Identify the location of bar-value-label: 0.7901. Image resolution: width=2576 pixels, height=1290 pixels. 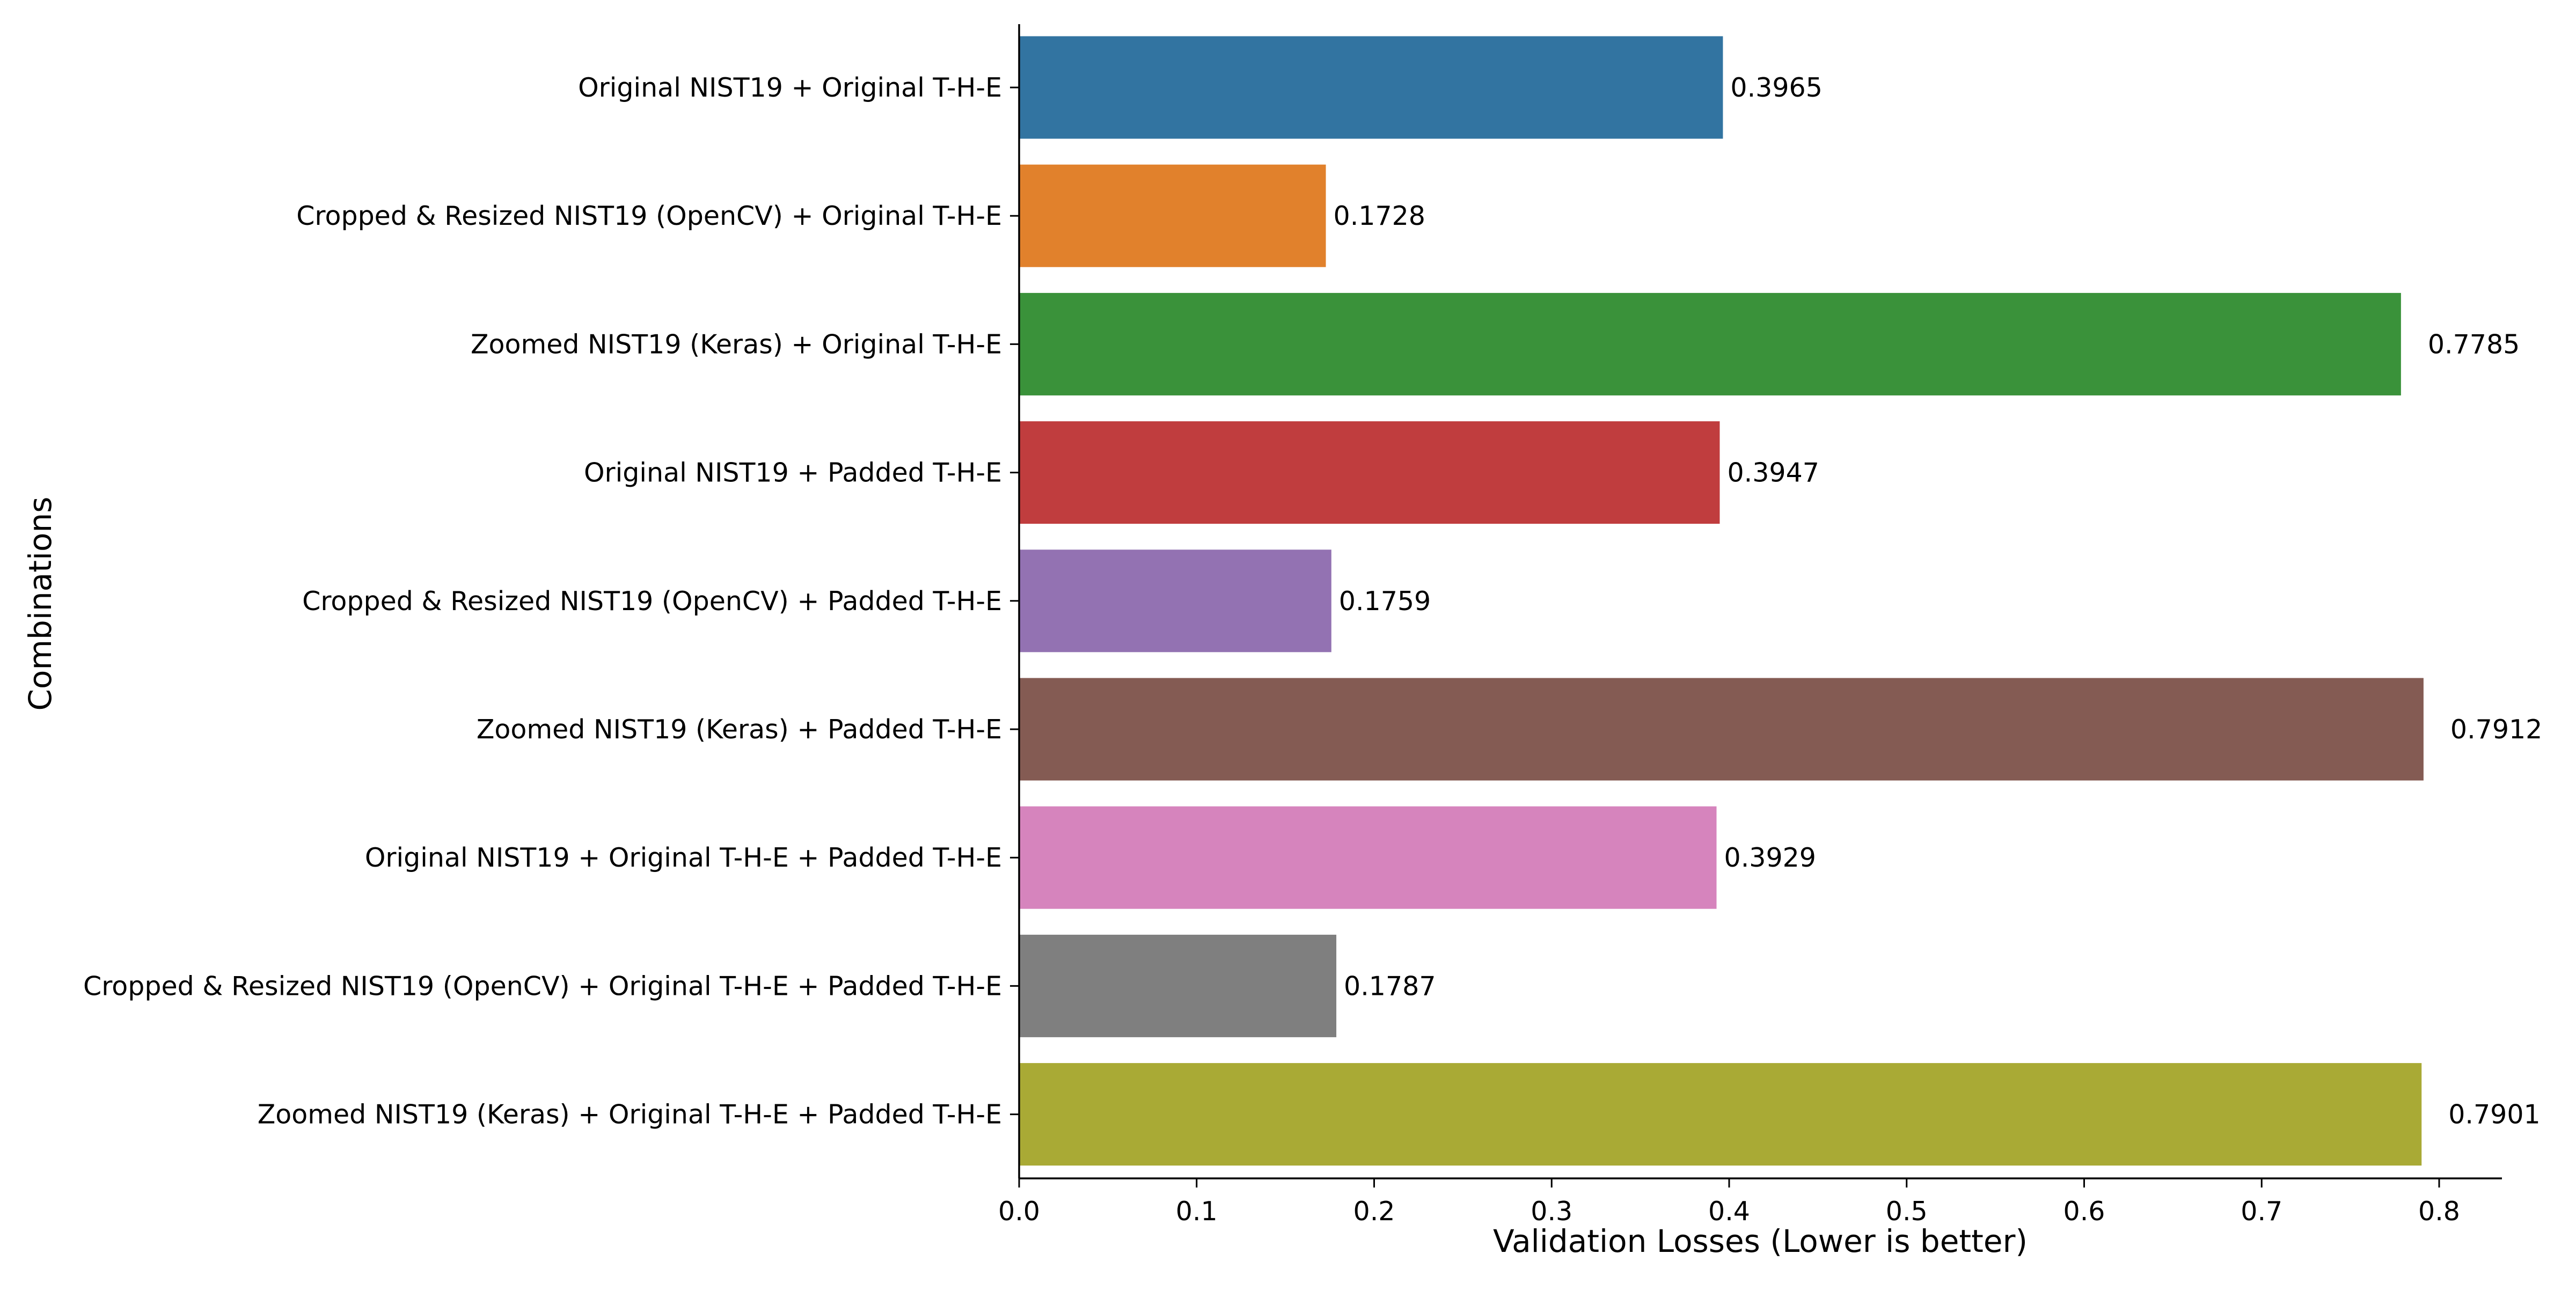
(2494, 1115).